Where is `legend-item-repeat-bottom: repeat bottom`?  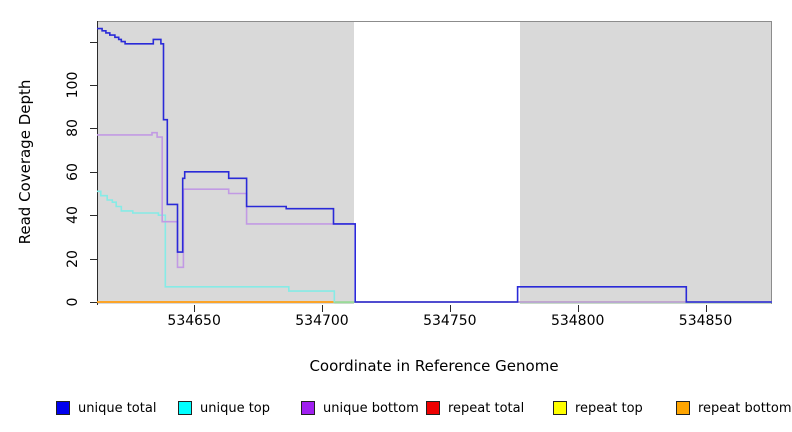
legend-item-repeat-bottom: repeat bottom is located at coordinates (734, 408).